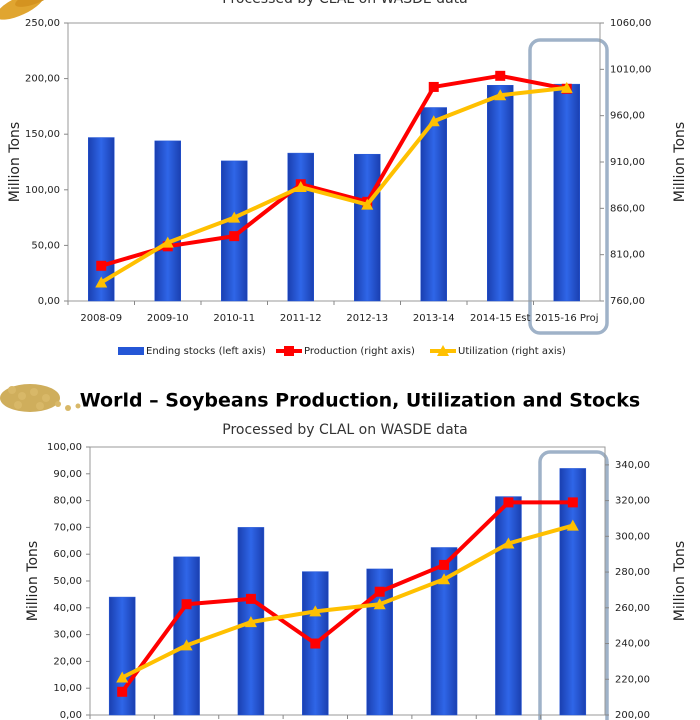 The image size is (700, 720). I want to click on y-tick-label: 30,00, so click(67, 635).